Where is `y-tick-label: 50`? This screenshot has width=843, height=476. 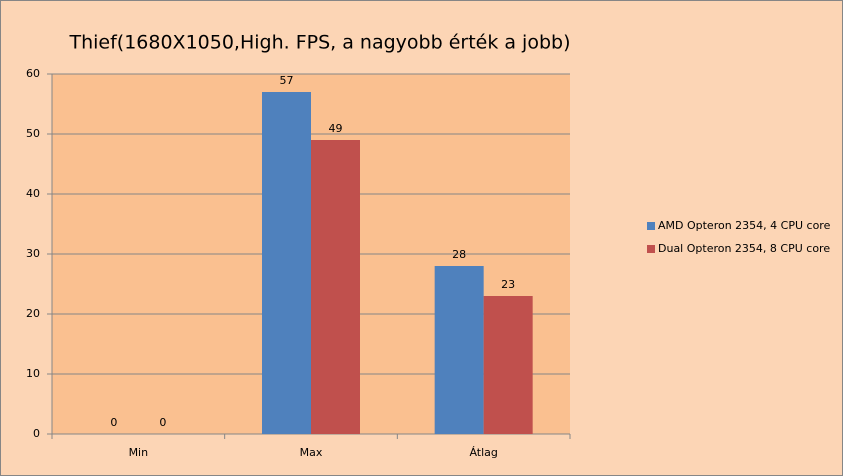 y-tick-label: 50 is located at coordinates (33, 133).